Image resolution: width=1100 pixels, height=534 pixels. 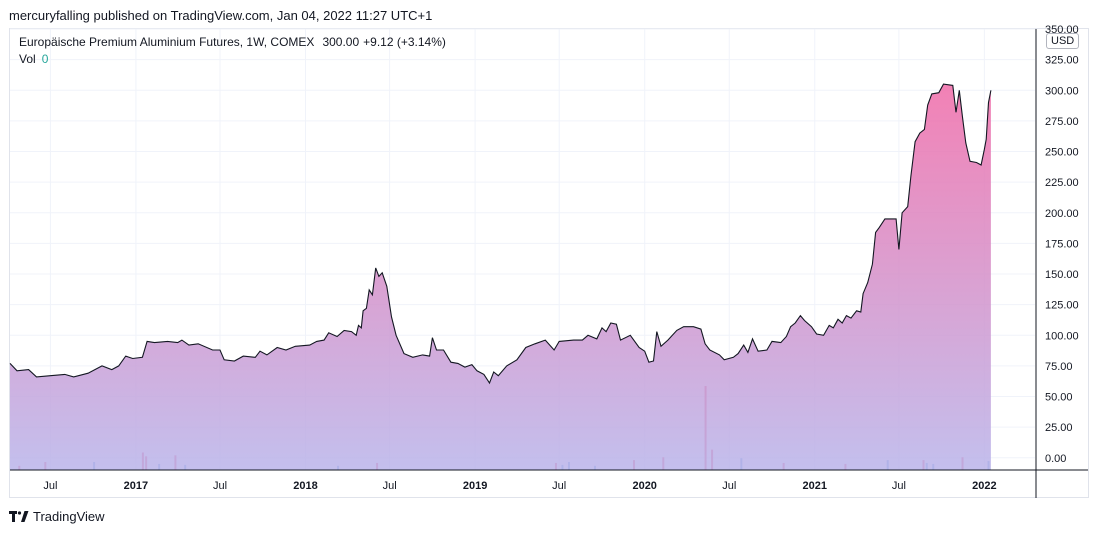 I want to click on price-tick-label: 200.00, so click(x=1062, y=214).